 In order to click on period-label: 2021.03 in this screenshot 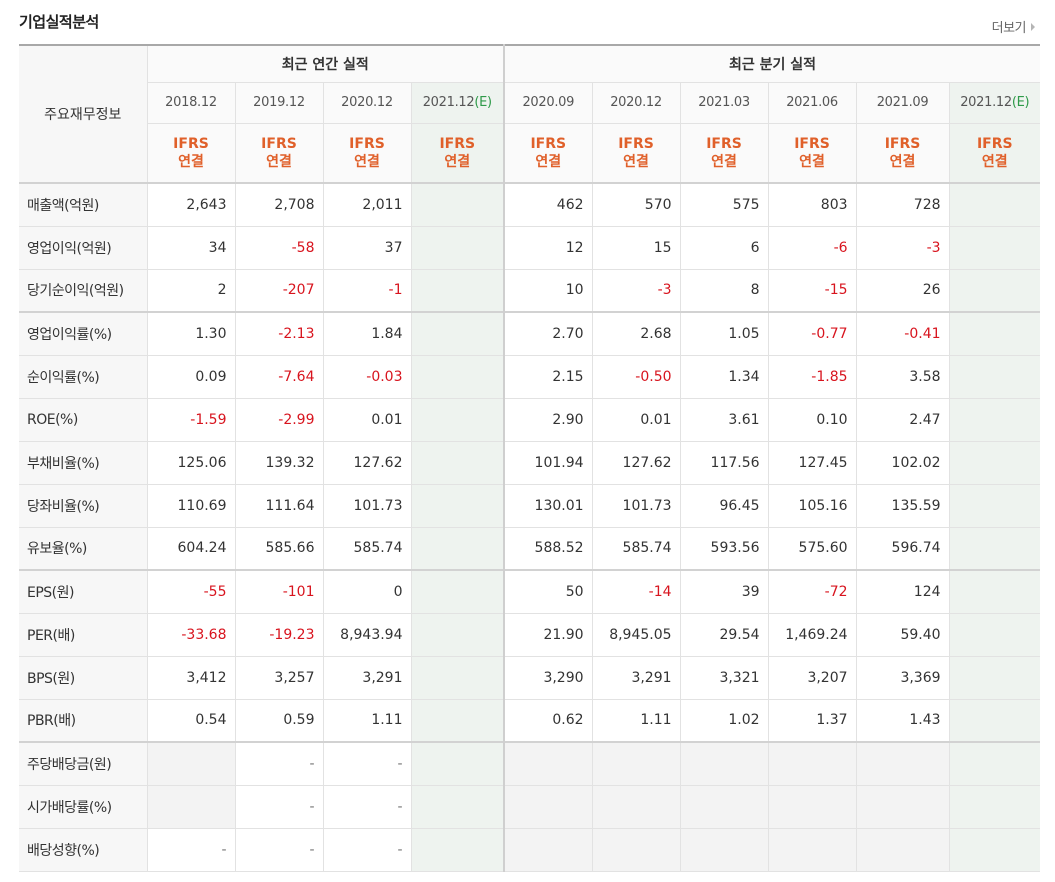, I will do `click(724, 102)`.